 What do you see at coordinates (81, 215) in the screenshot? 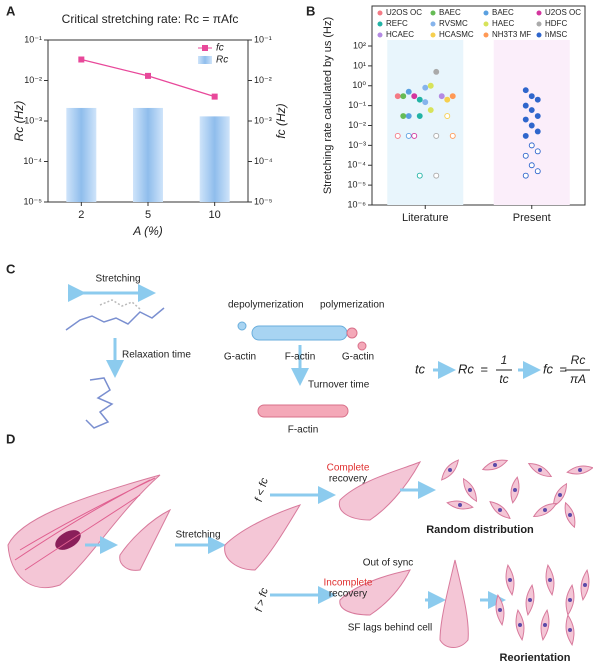
I see `x-tick-label: 2` at bounding box center [81, 215].